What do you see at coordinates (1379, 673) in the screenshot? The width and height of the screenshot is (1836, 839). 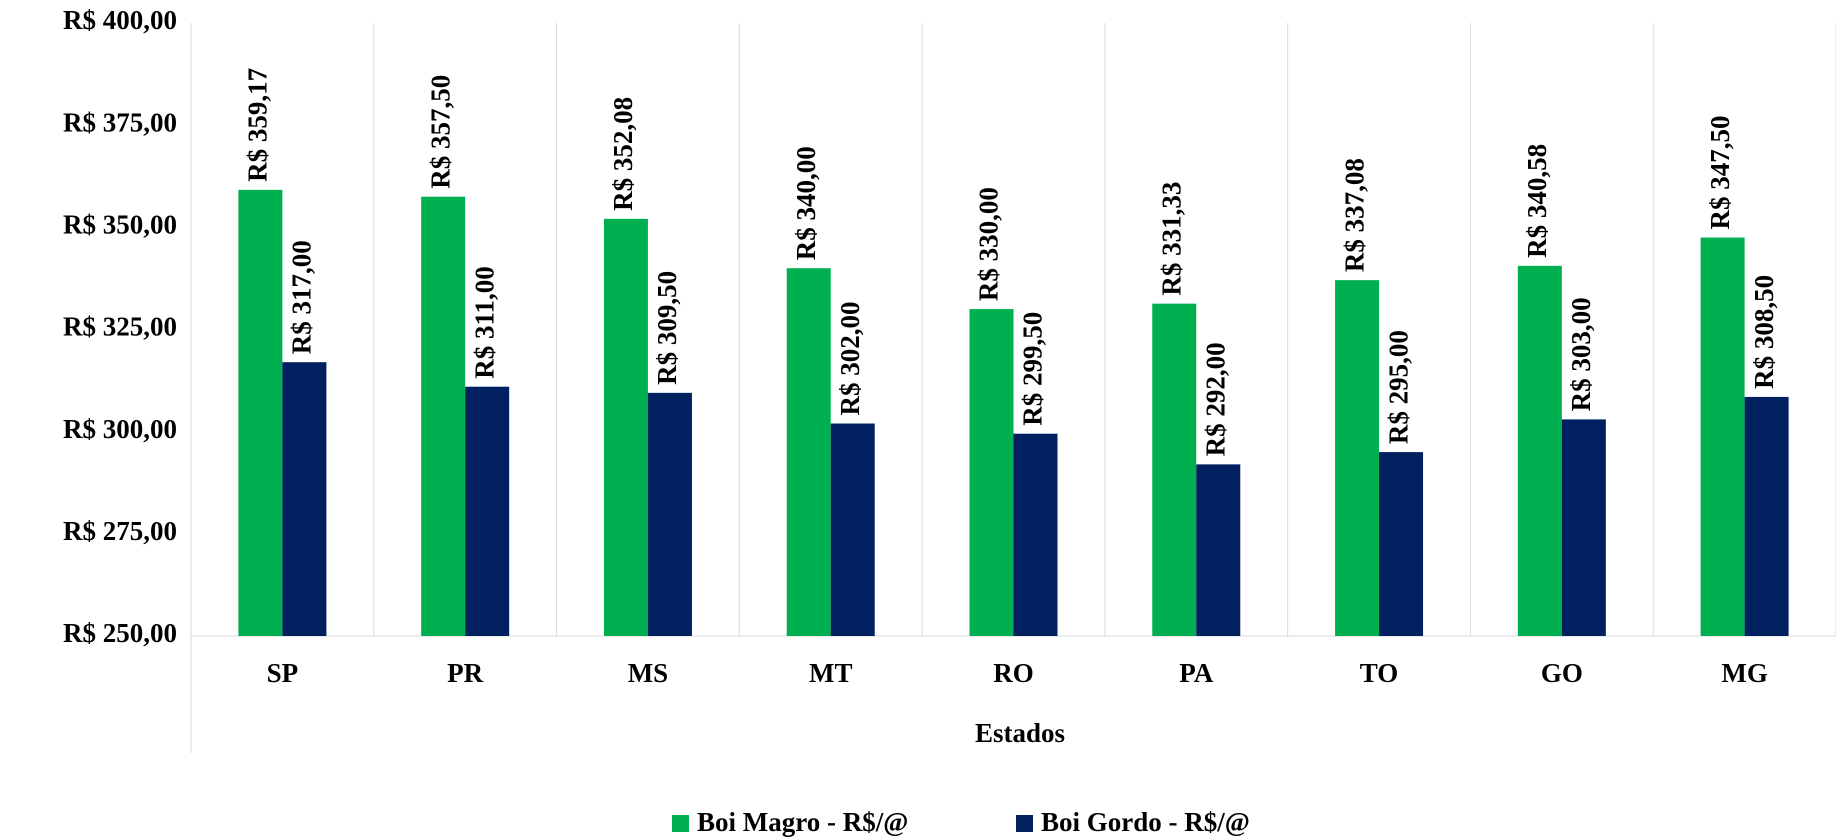 I see `x-tick-label: TO` at bounding box center [1379, 673].